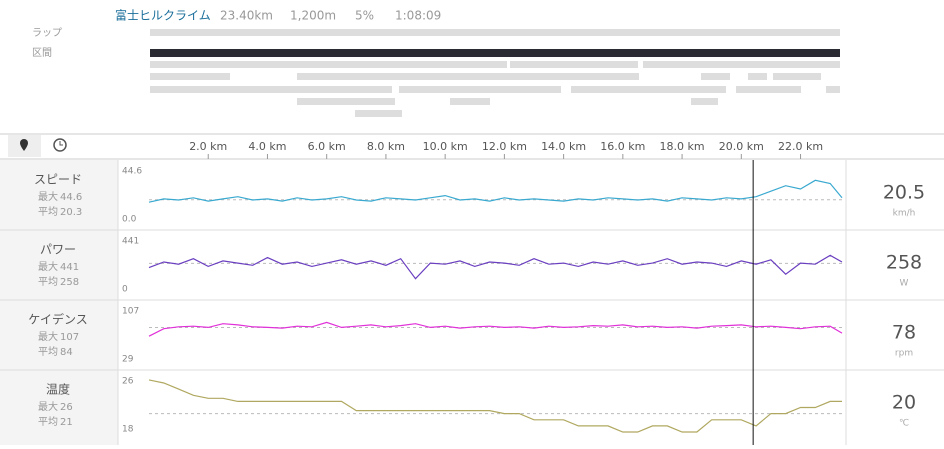 This screenshot has width=944, height=449. Describe the element at coordinates (42, 53) in the screenshot. I see `row-label: 区間` at that location.